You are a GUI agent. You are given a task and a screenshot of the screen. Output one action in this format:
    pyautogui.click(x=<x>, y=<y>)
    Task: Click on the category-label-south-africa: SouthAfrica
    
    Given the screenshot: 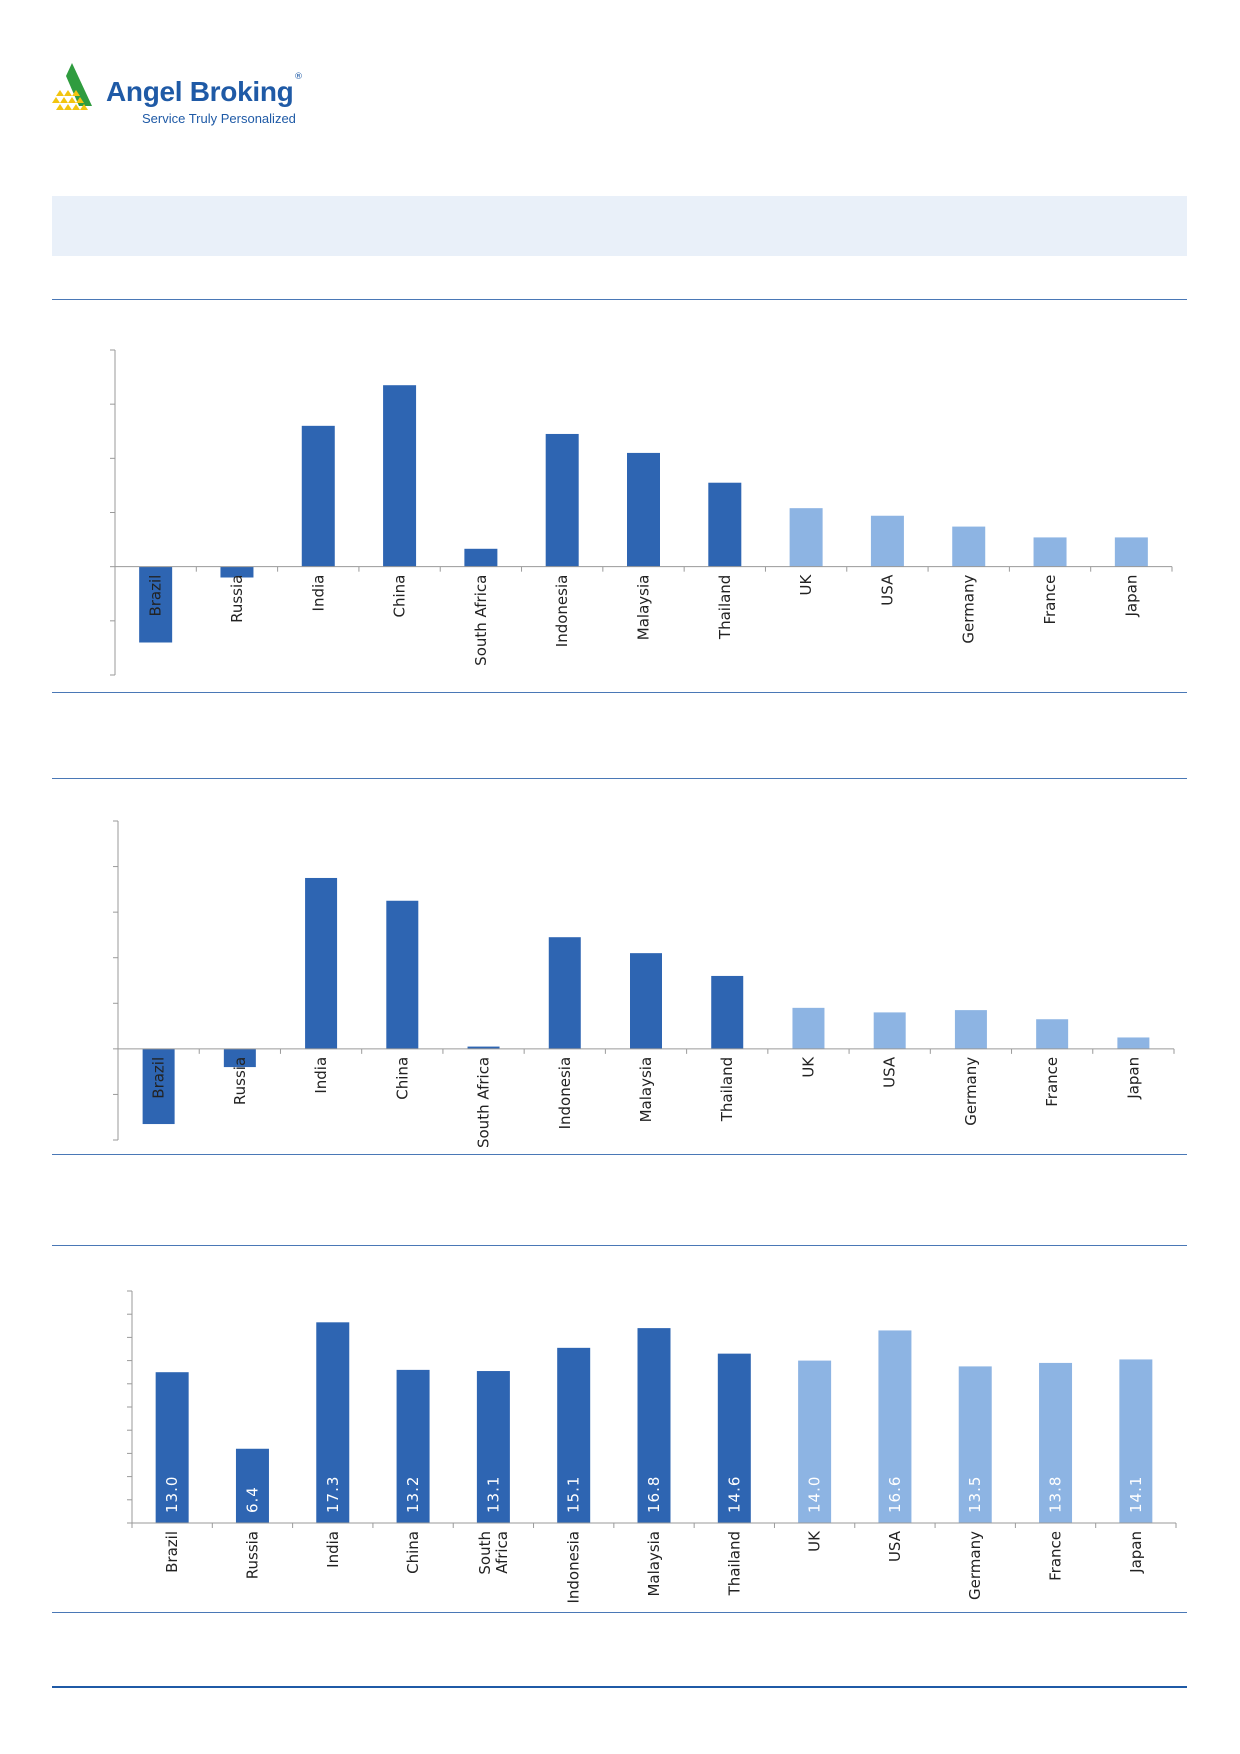 What is the action you would take?
    pyautogui.click(x=493, y=1553)
    